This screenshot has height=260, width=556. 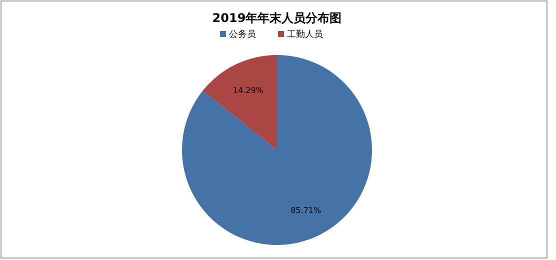 What do you see at coordinates (239, 102) in the screenshot?
I see `pie-slice` at bounding box center [239, 102].